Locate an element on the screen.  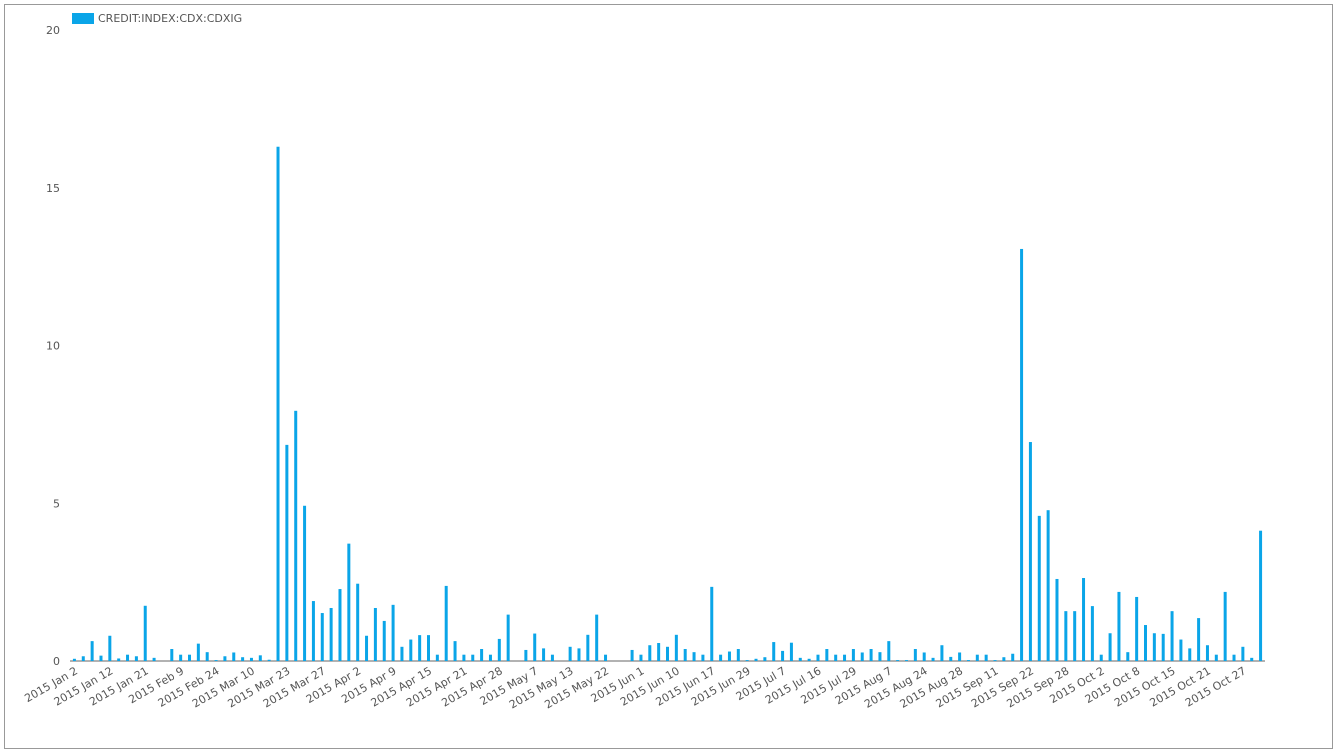
y-tick-label: 10 is located at coordinates (53, 346).